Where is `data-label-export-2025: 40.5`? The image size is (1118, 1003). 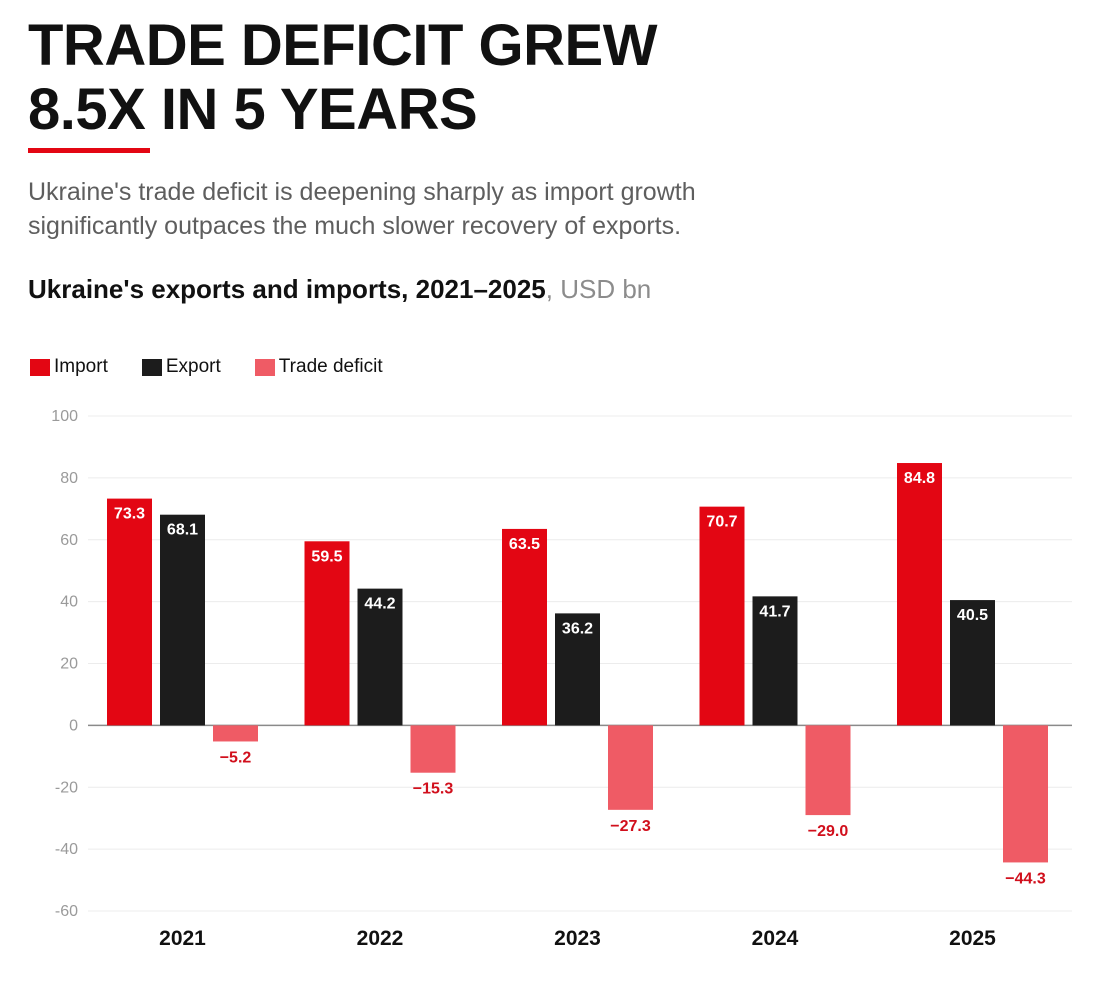
data-label-export-2025: 40.5 is located at coordinates (972, 615).